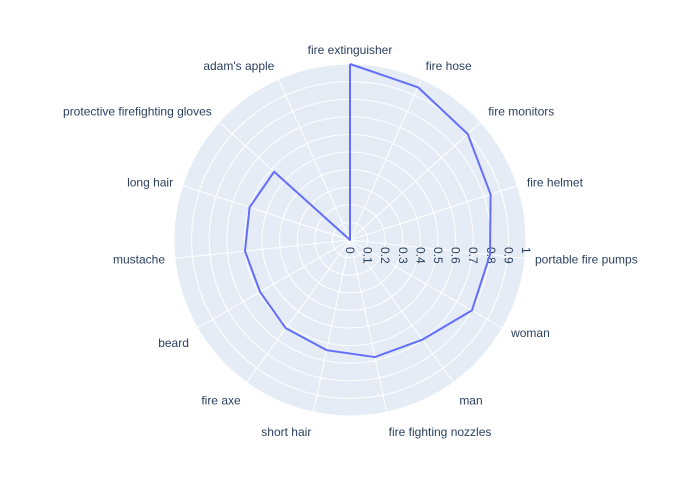 The image size is (700, 500). Describe the element at coordinates (368, 255) in the screenshot. I see `radial-tick-label: 0.1` at that location.